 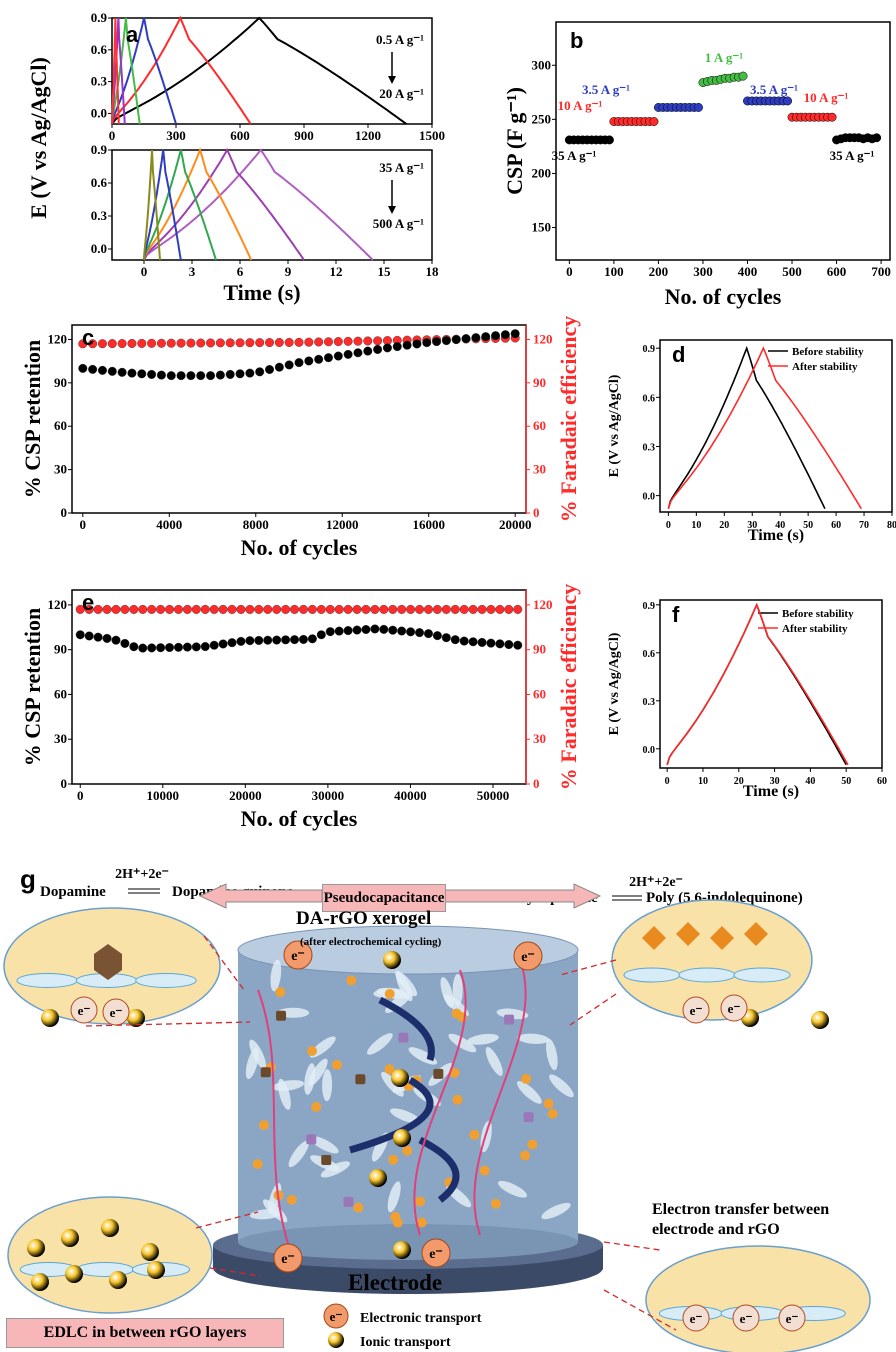 I want to click on panel-c-ylabel: % CSP retention, so click(x=32, y=419).